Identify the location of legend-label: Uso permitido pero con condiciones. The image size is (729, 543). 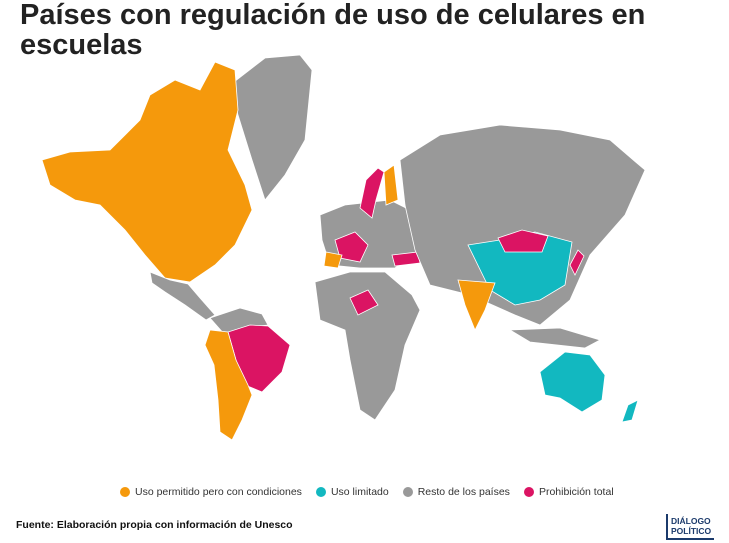
(218, 492).